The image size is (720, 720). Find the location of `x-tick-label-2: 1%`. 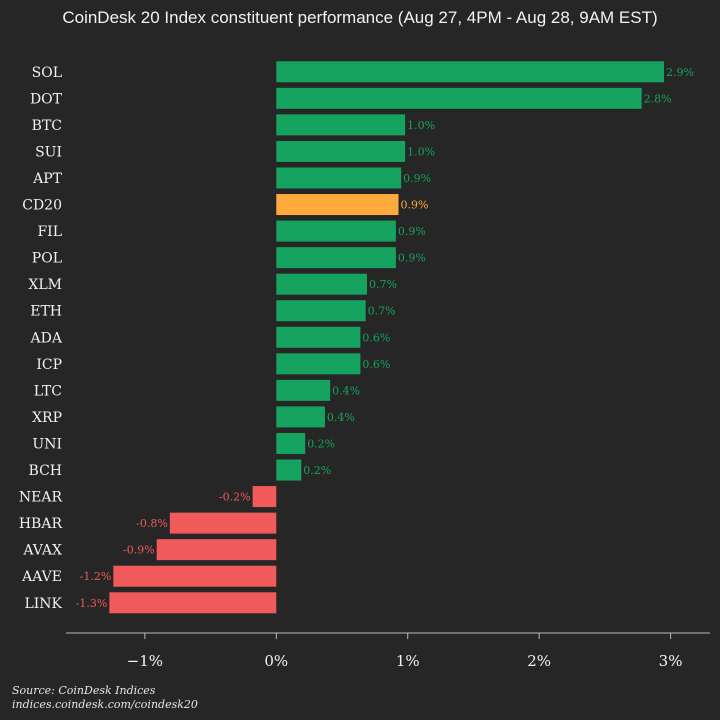

x-tick-label-2: 1% is located at coordinates (408, 661).